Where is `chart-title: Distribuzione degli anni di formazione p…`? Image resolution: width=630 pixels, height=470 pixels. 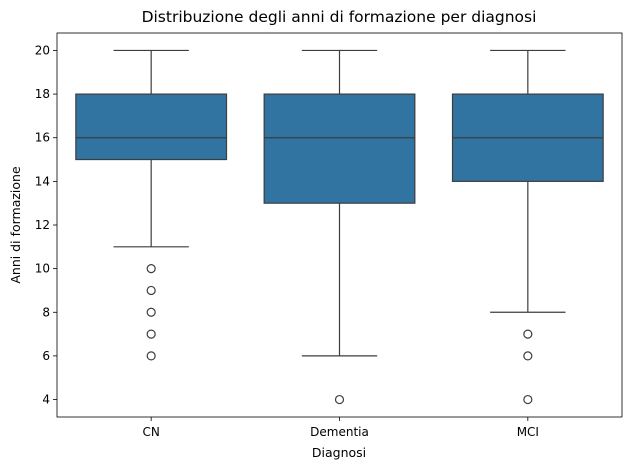
chart-title: Distribuzione degli anni di formazione p… is located at coordinates (339, 17).